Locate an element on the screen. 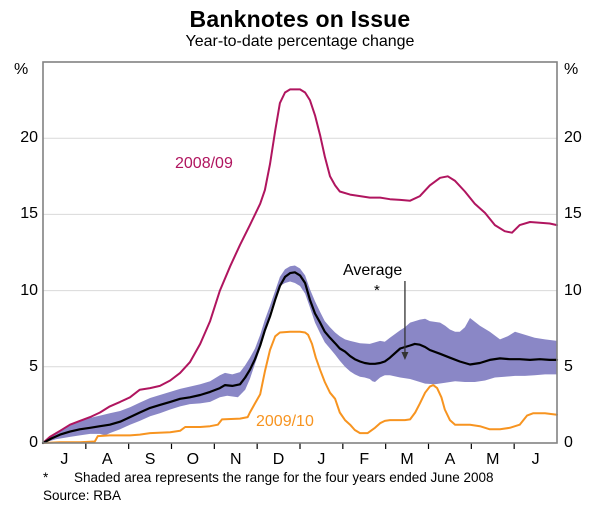 The height and width of the screenshot is (520, 600). x-tick-label-5-D: D is located at coordinates (278, 459).